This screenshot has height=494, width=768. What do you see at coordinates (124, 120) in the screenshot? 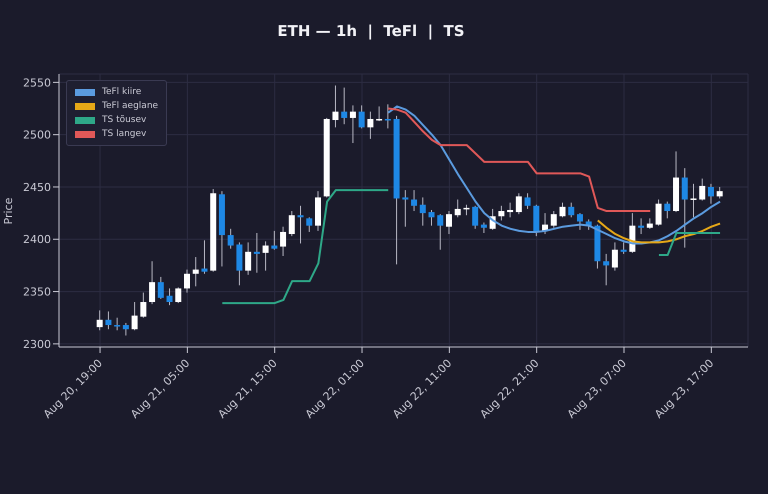
I see `legend-label: TS tõusev` at bounding box center [124, 120].